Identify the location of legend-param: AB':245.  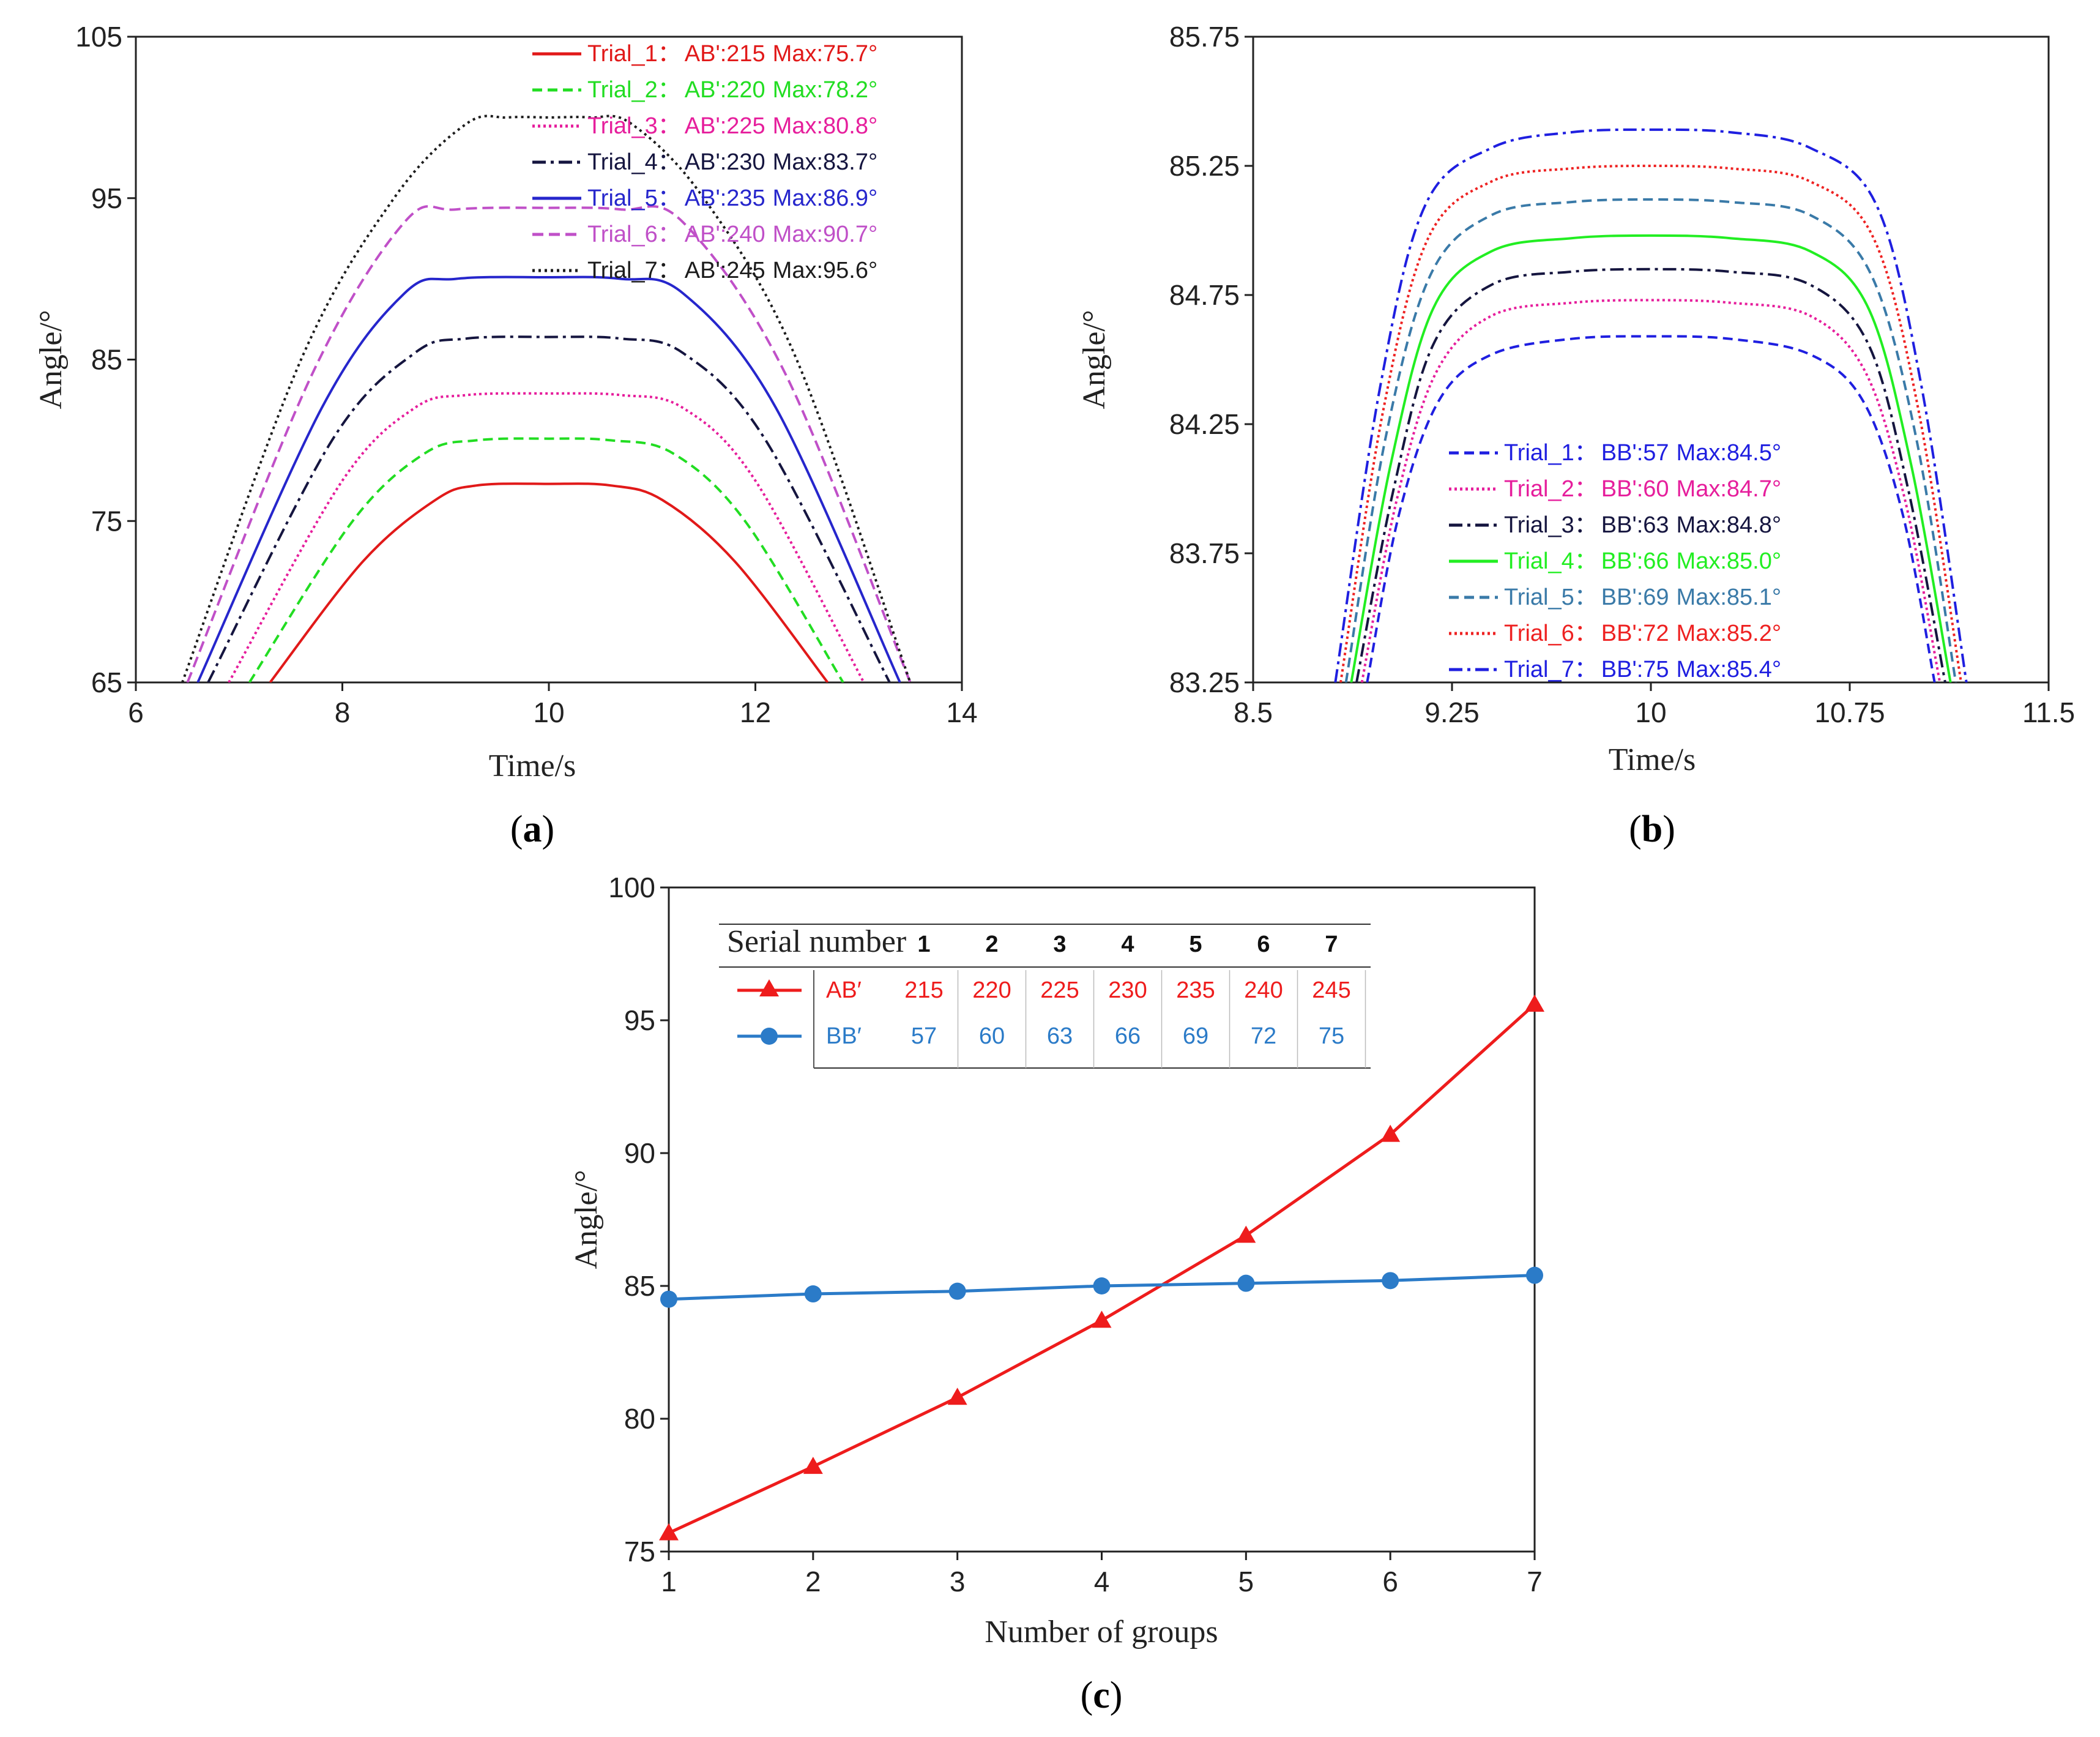
(725, 271).